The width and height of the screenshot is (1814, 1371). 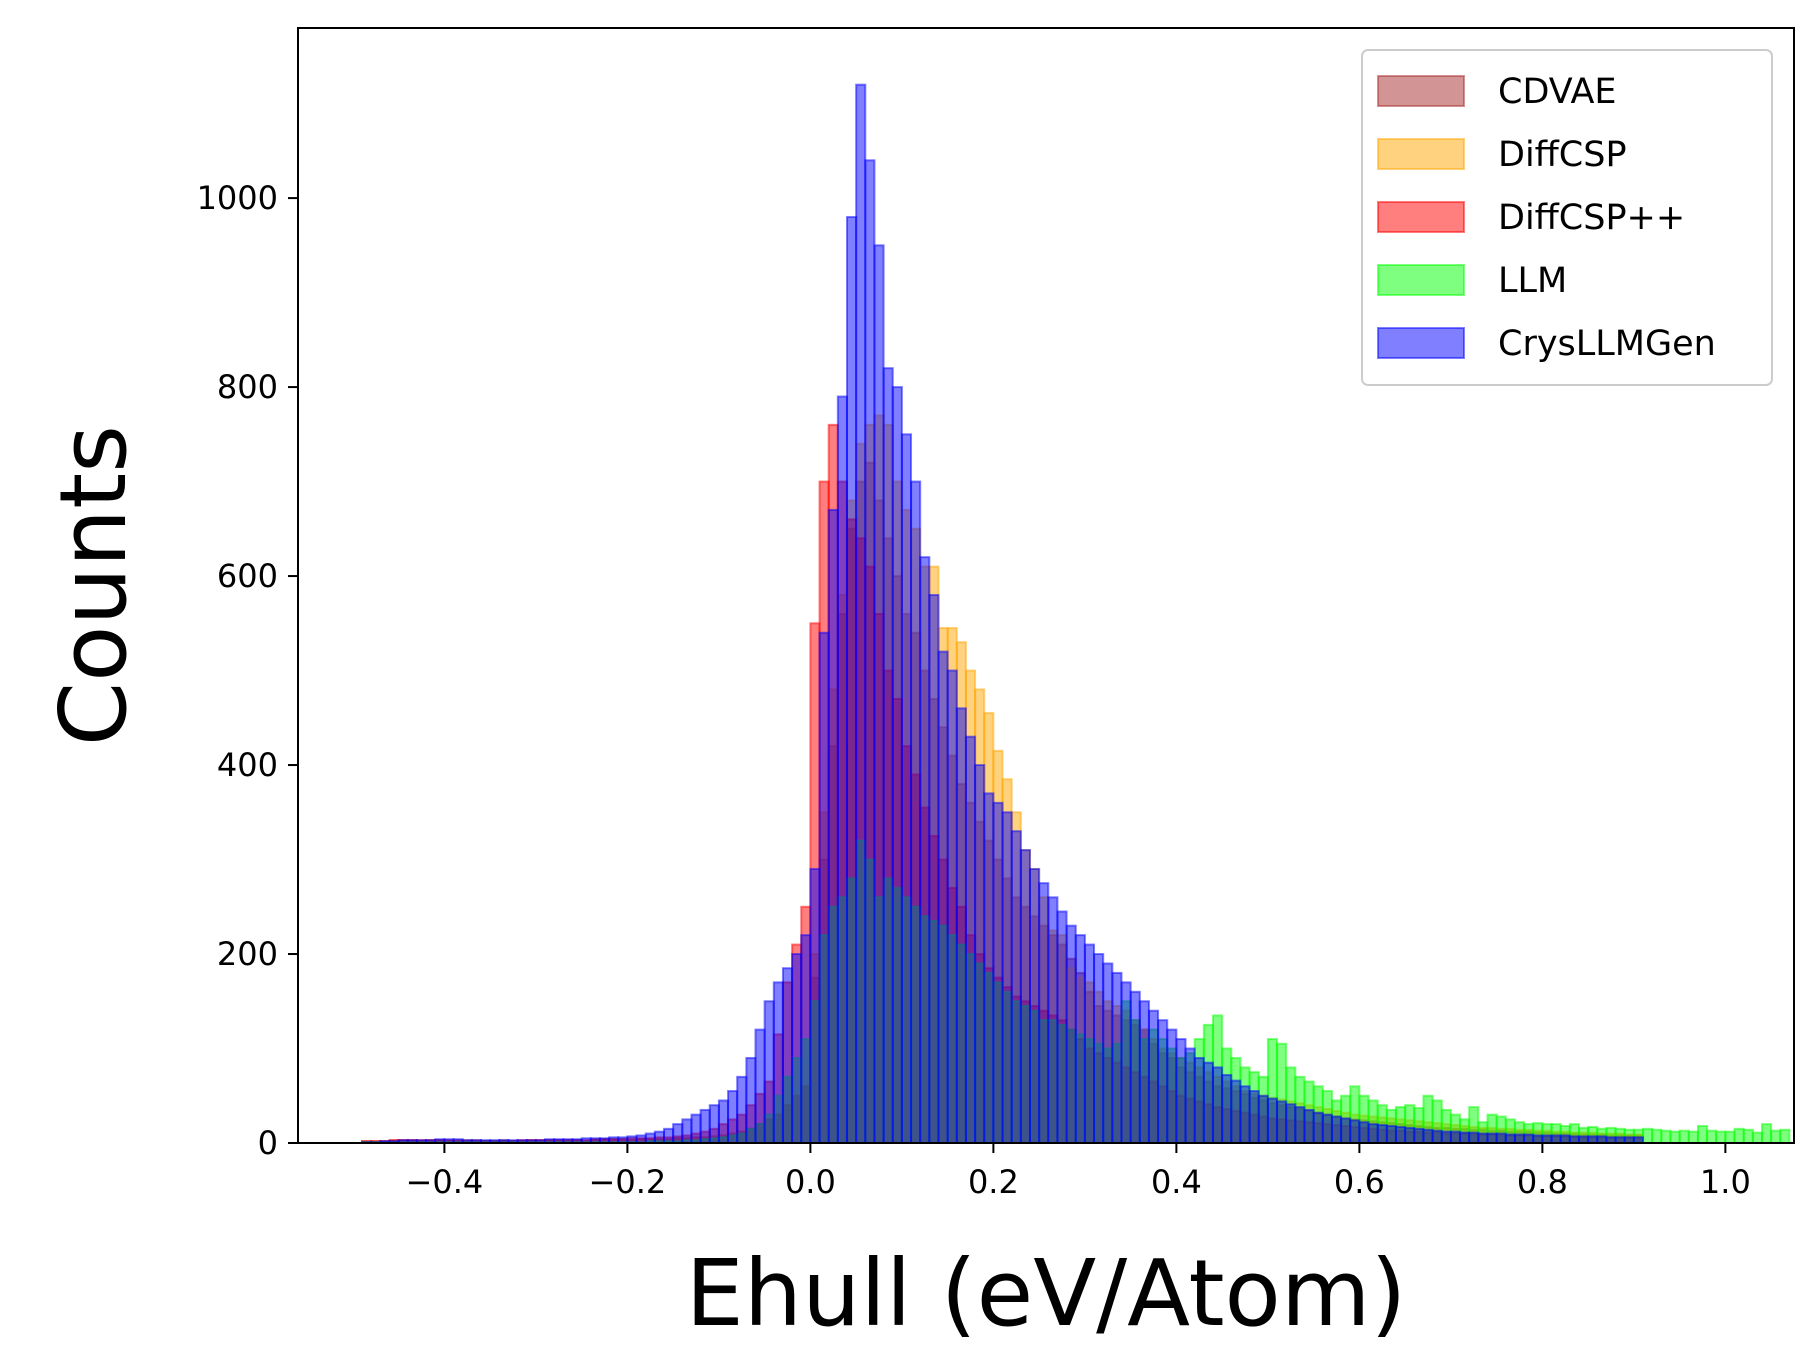 I want to click on y-tick-label: 1000, so click(x=237, y=198).